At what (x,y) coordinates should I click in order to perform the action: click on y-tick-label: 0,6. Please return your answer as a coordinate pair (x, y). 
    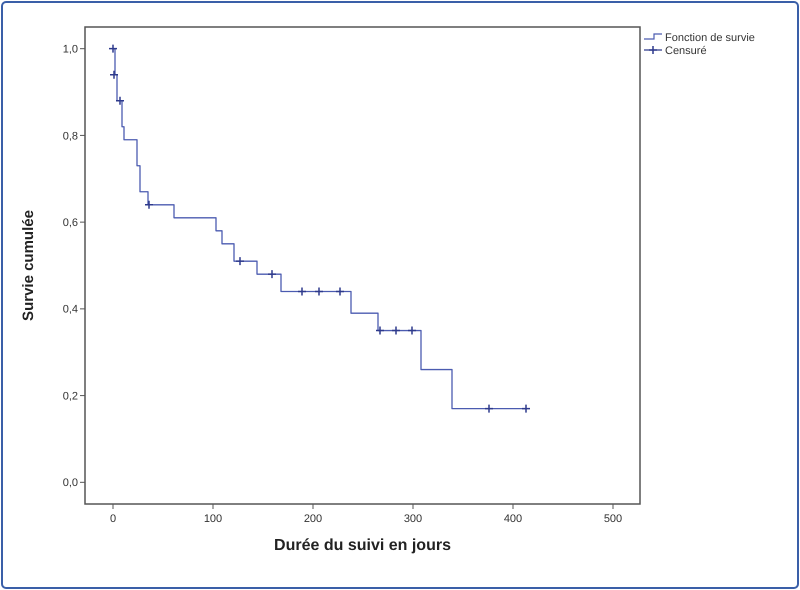
    Looking at the image, I should click on (70, 222).